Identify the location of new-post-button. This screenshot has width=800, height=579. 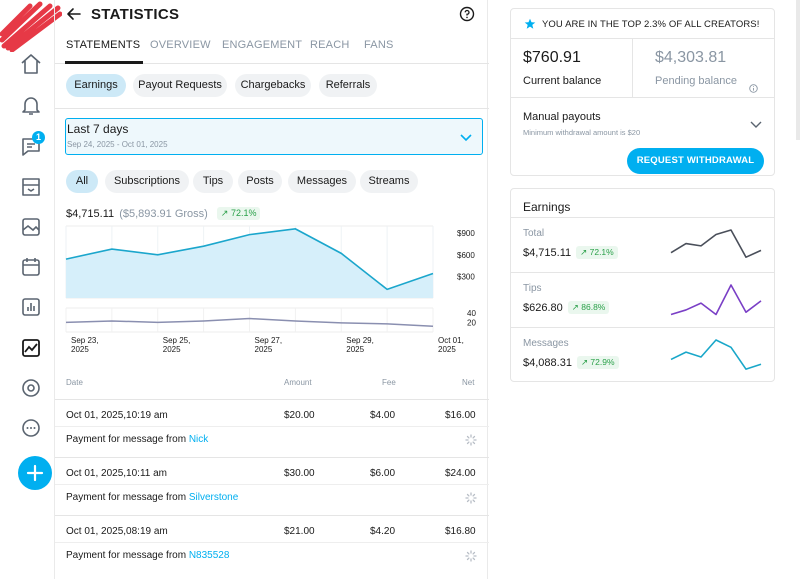
(35, 473).